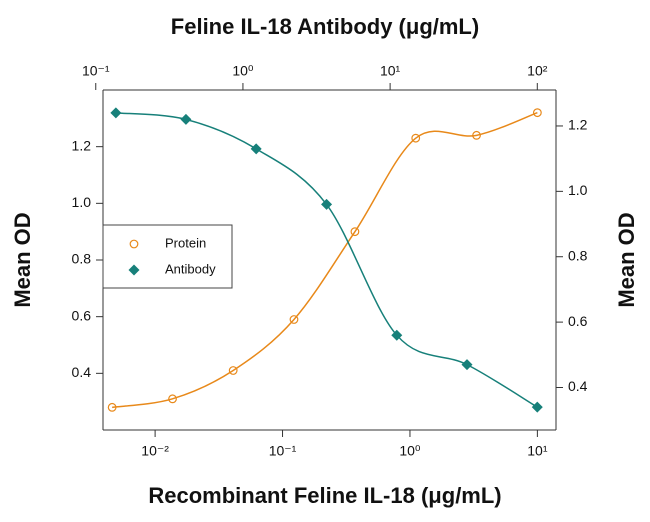  What do you see at coordinates (96, 71) in the screenshot?
I see `x2-tick-label: 10⁻¹` at bounding box center [96, 71].